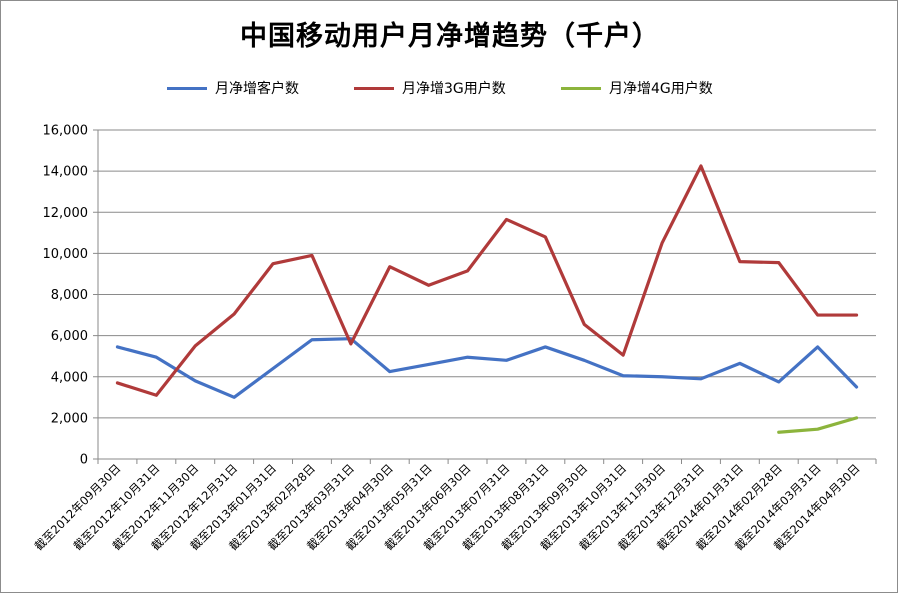 Image resolution: width=900 pixels, height=595 pixels. I want to click on legend-item-series-0: 月净增客户数, so click(233, 88).